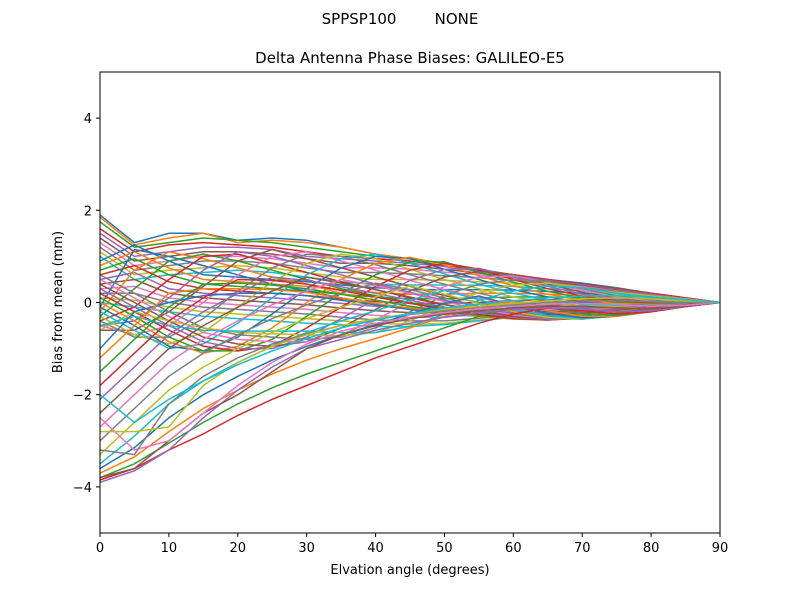 This screenshot has height=600, width=800. Describe the element at coordinates (409, 570) in the screenshot. I see `x-axis-label: Elvation angle (degrees)` at that location.